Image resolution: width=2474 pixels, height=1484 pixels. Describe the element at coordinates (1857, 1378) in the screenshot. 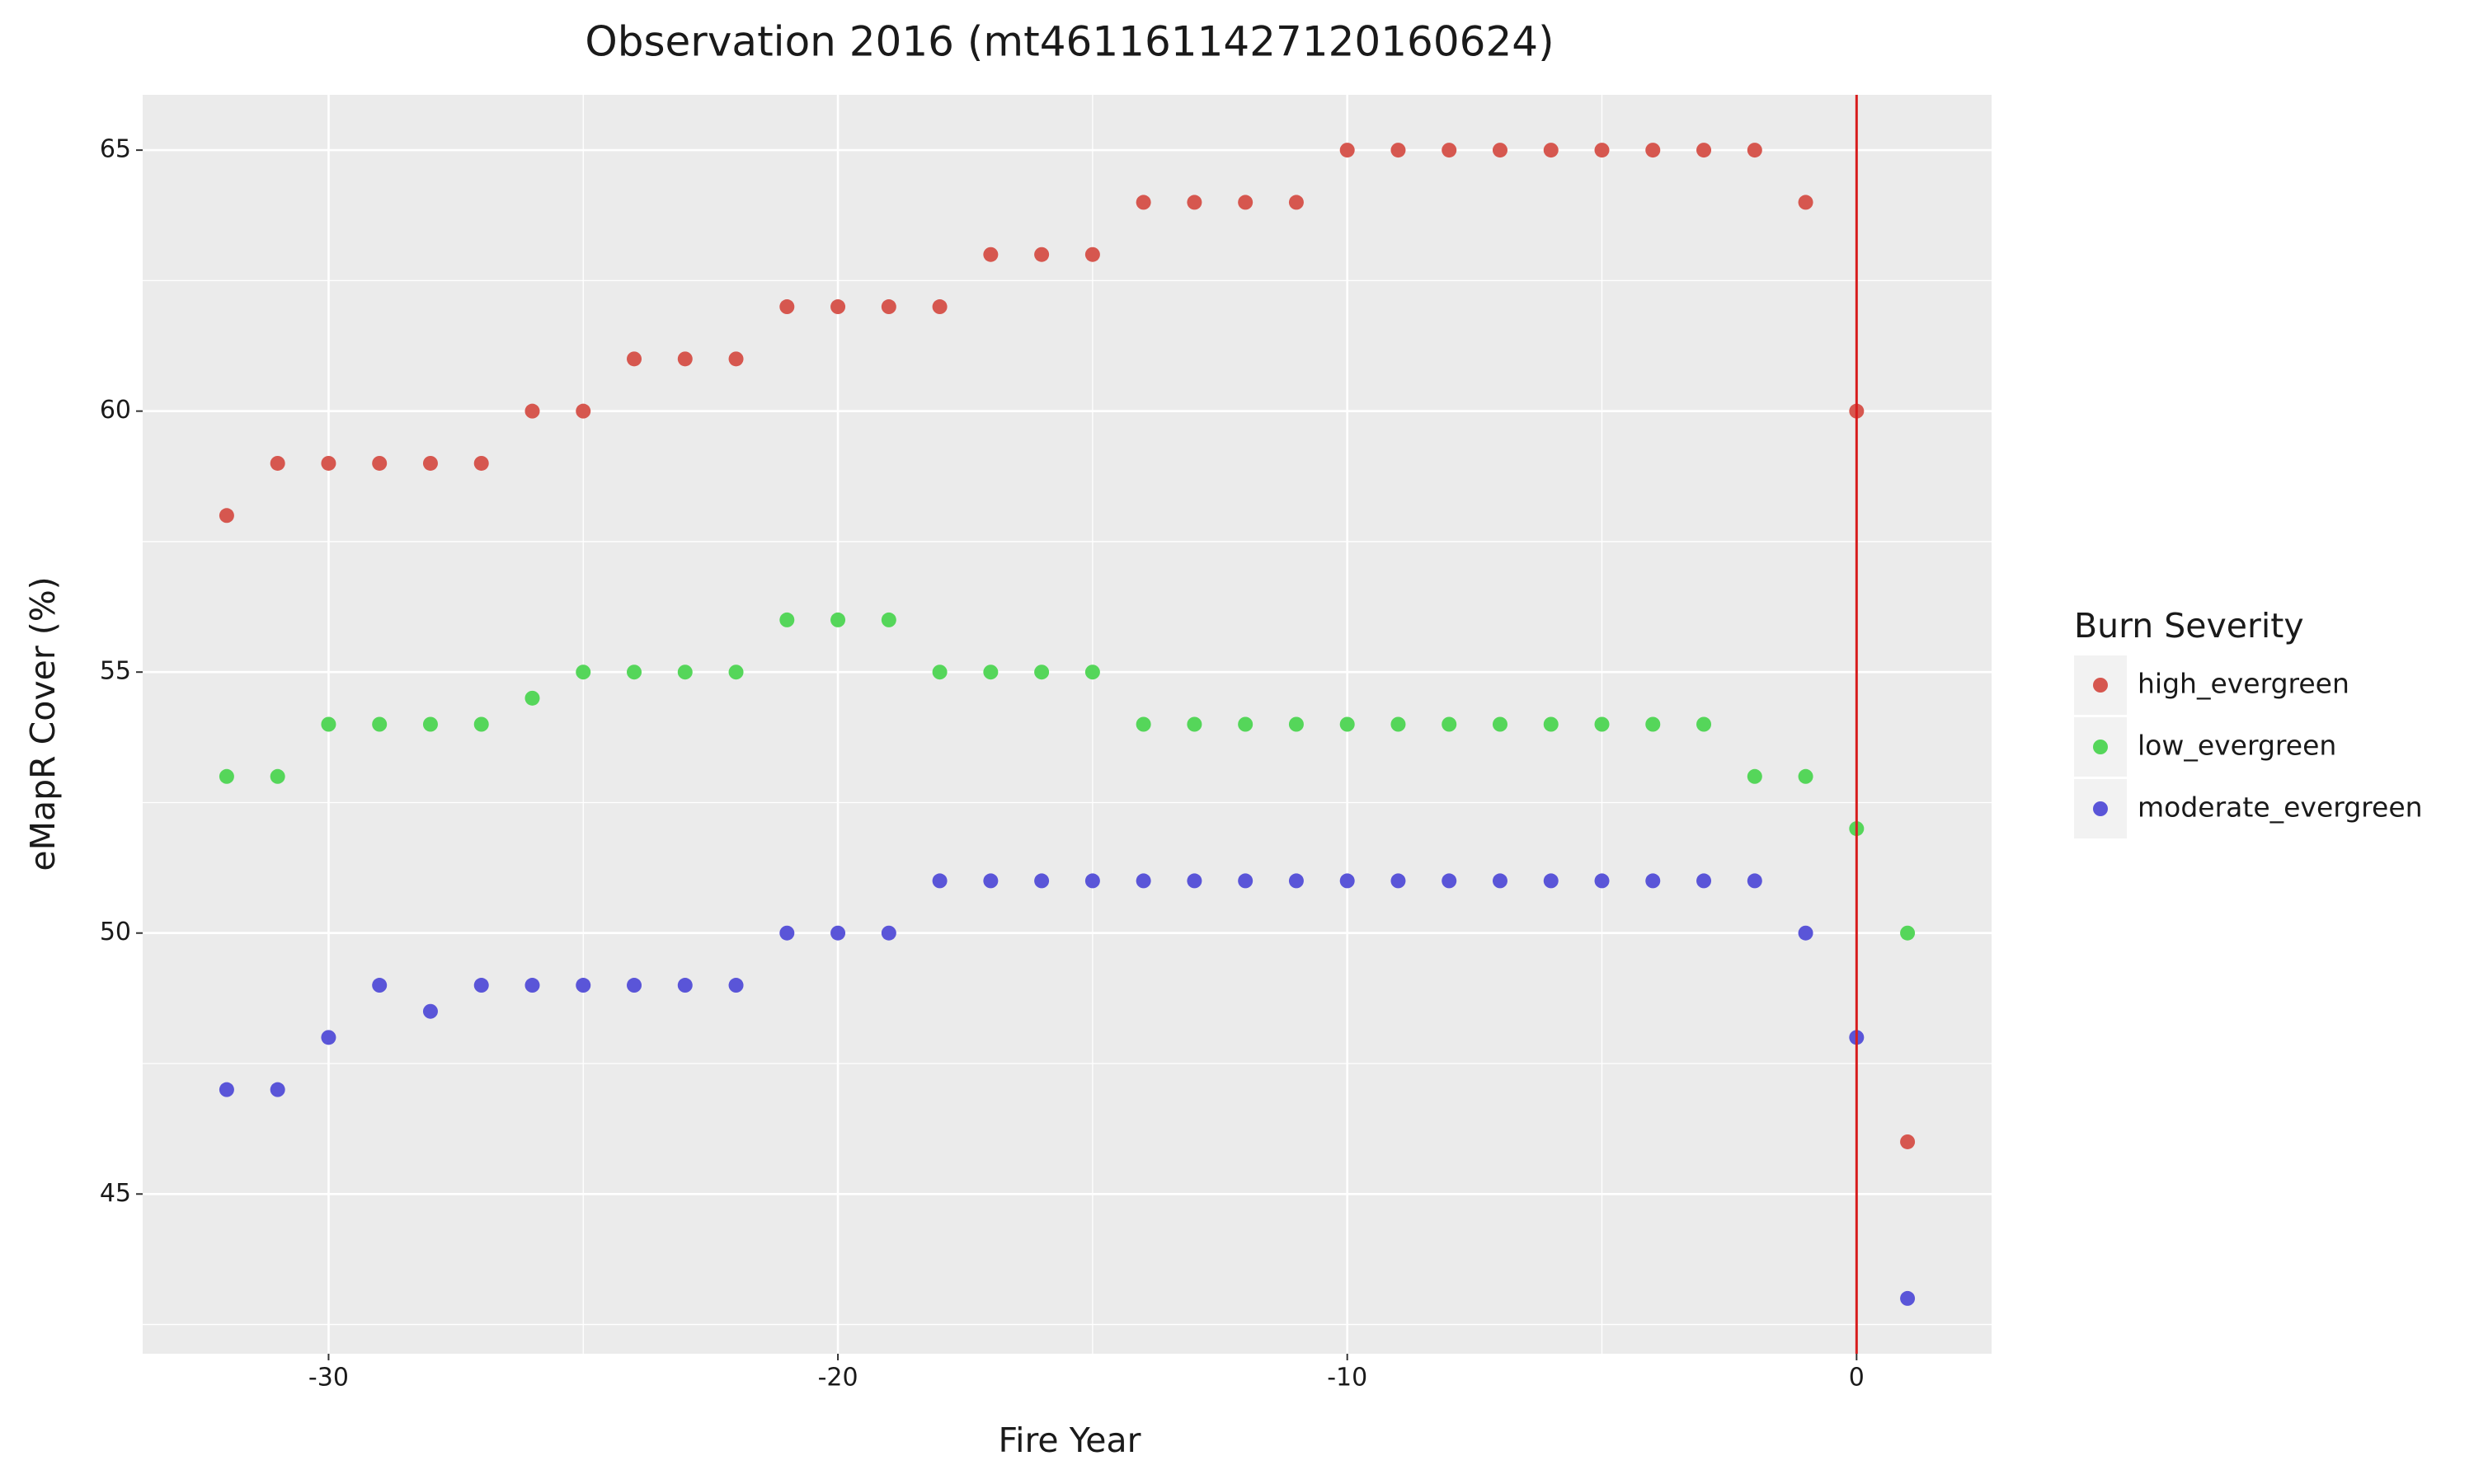

I see `x-tick-label: 0` at that location.